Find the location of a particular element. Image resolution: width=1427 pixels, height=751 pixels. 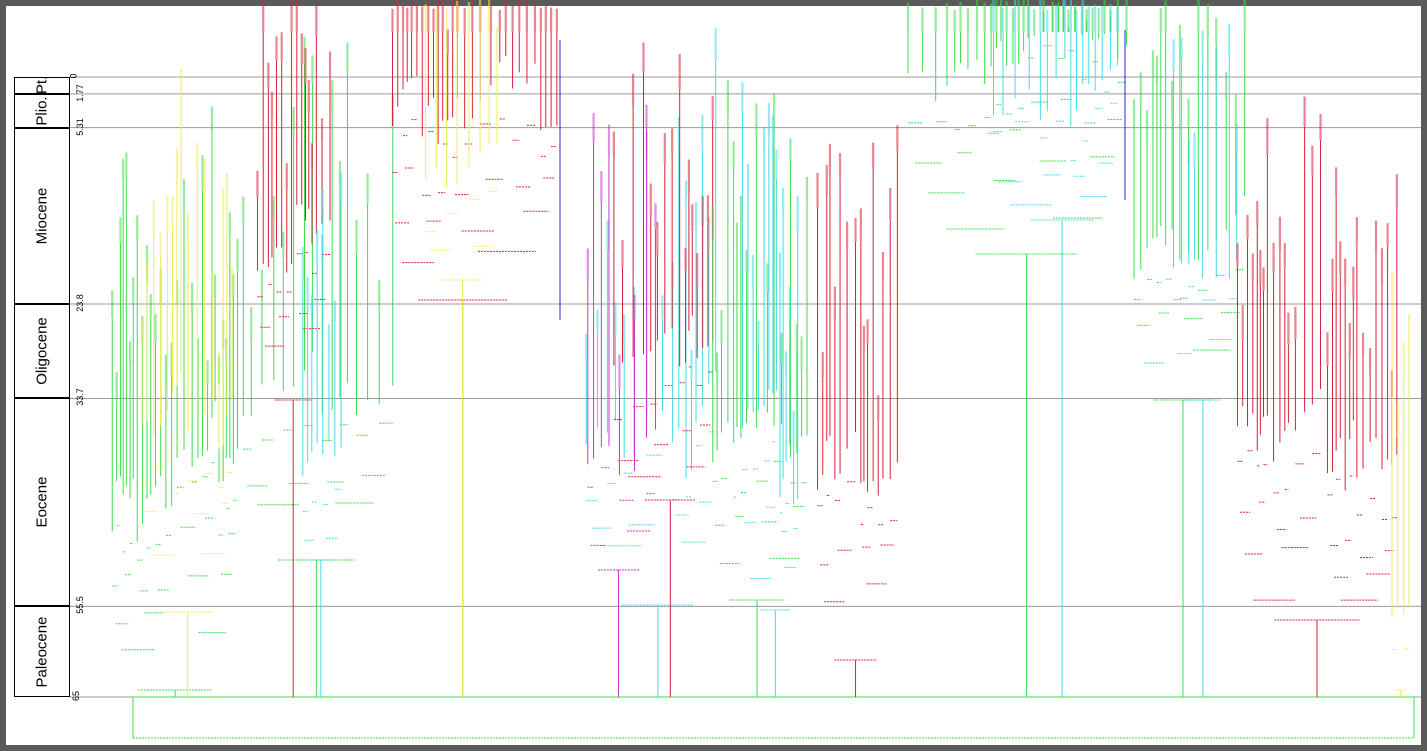

boundary-tick-label: 5.31 is located at coordinates (79, 126).